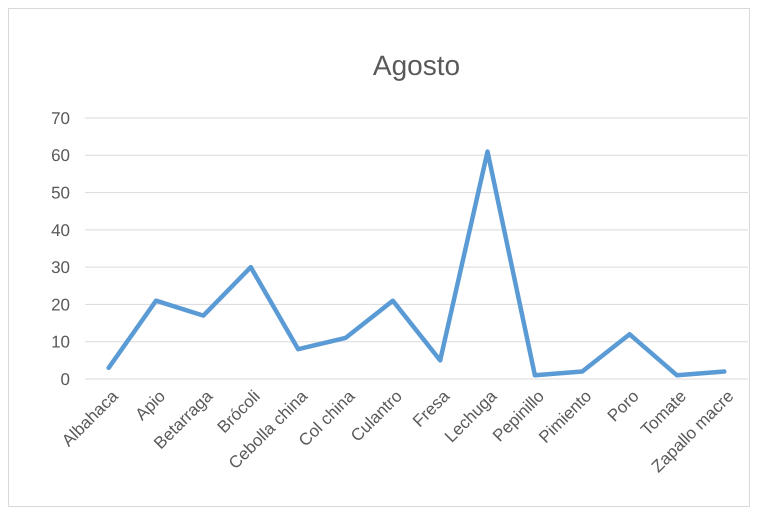 The height and width of the screenshot is (515, 758). I want to click on y-tick-label: 10, so click(60, 342).